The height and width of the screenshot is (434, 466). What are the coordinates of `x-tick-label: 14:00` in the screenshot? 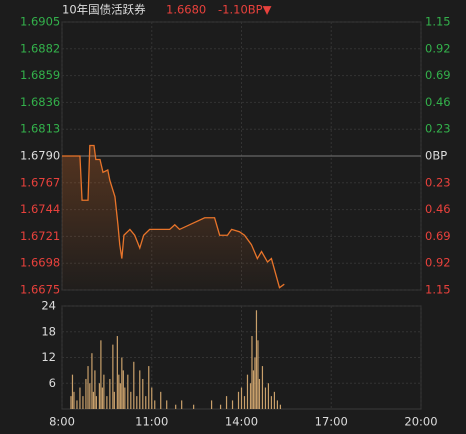 It's located at (241, 422).